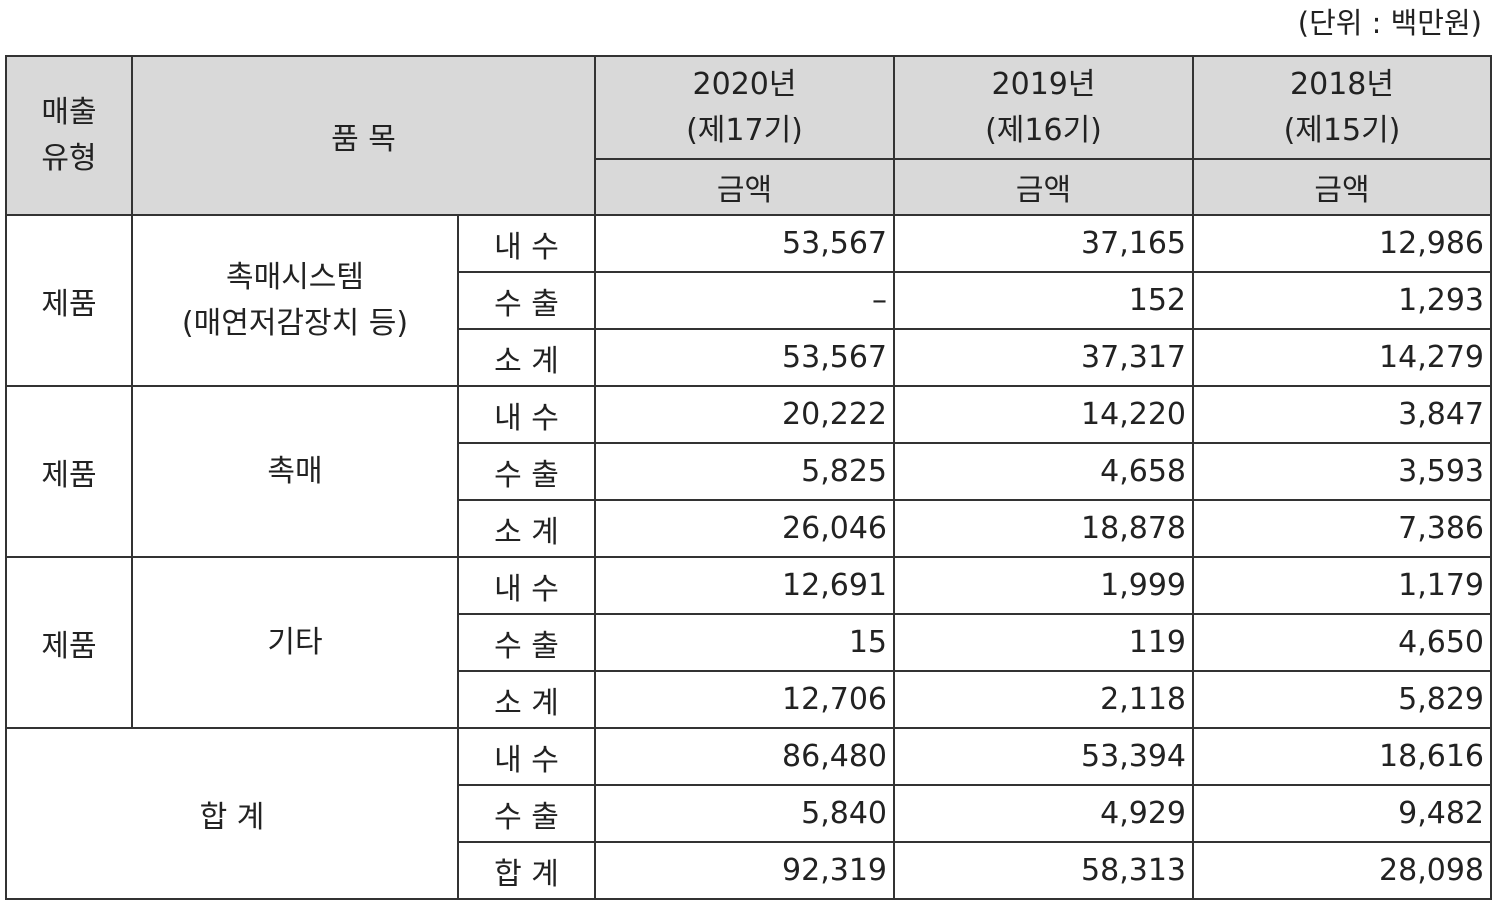 This screenshot has width=1494, height=909. I want to click on amount-cell: 5,829, so click(1342, 699).